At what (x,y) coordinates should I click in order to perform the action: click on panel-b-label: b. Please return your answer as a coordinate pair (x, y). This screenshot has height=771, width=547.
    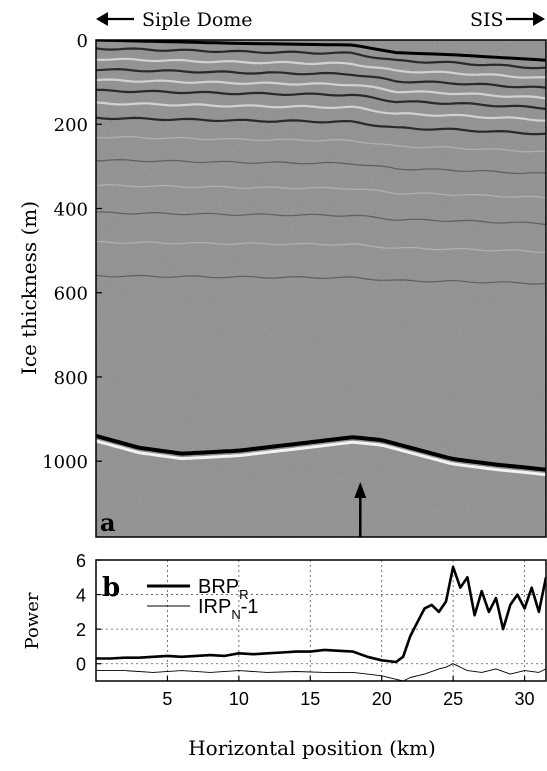
    Looking at the image, I should click on (111, 588).